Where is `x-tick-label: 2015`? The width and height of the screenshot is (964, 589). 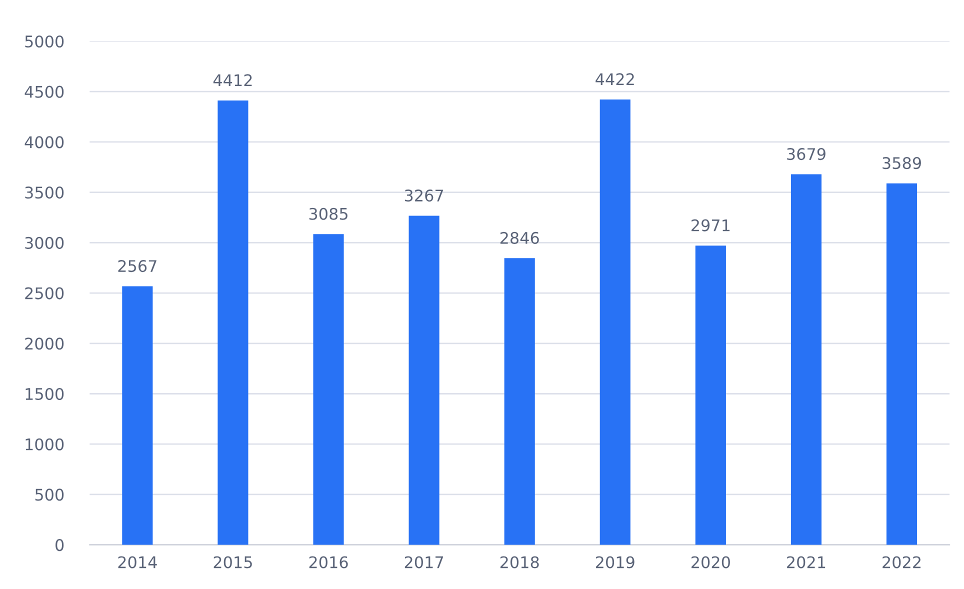
x-tick-label: 2015 is located at coordinates (233, 562).